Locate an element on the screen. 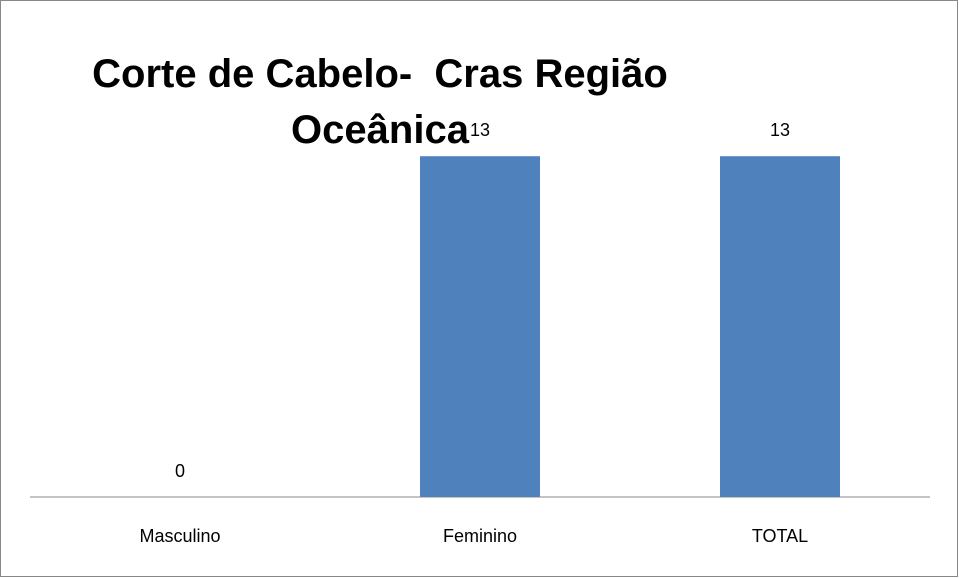 The image size is (959, 578). x-tick-label: Masculino is located at coordinates (179, 536).